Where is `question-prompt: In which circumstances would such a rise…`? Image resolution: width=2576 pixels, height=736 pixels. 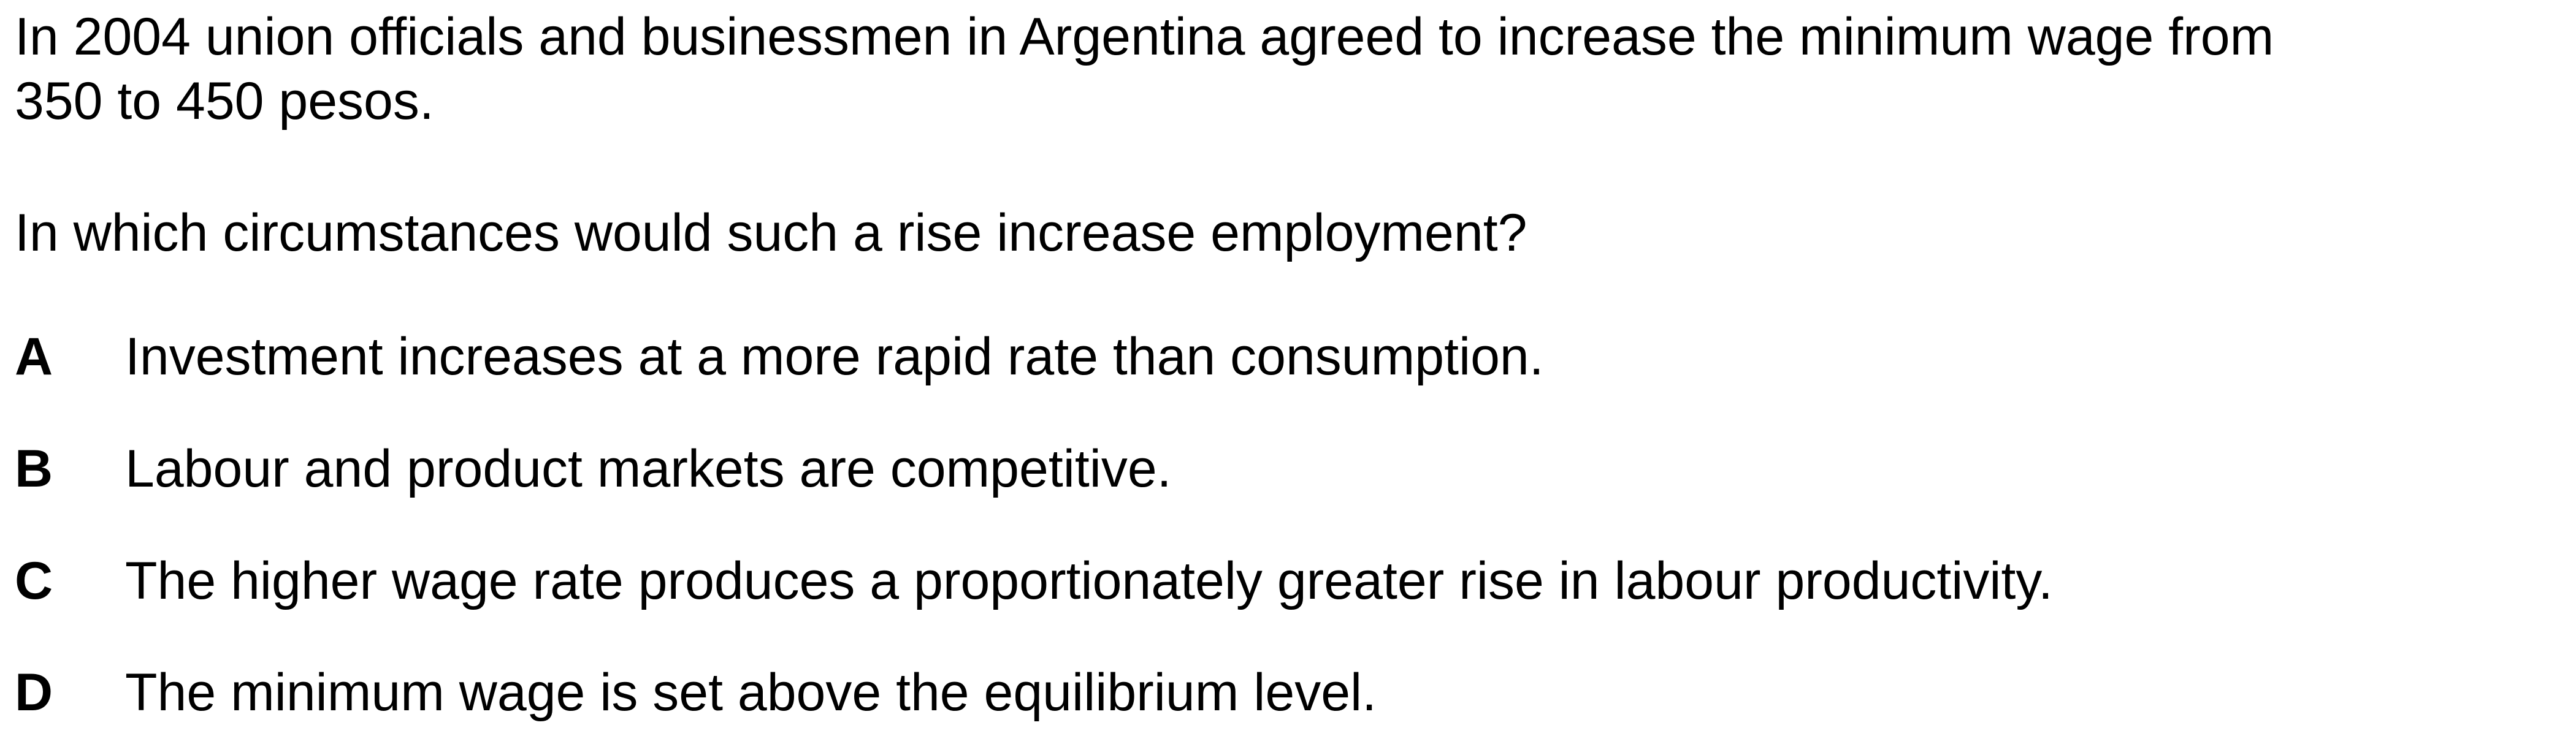
question-prompt: In which circumstances would such a rise… is located at coordinates (771, 232).